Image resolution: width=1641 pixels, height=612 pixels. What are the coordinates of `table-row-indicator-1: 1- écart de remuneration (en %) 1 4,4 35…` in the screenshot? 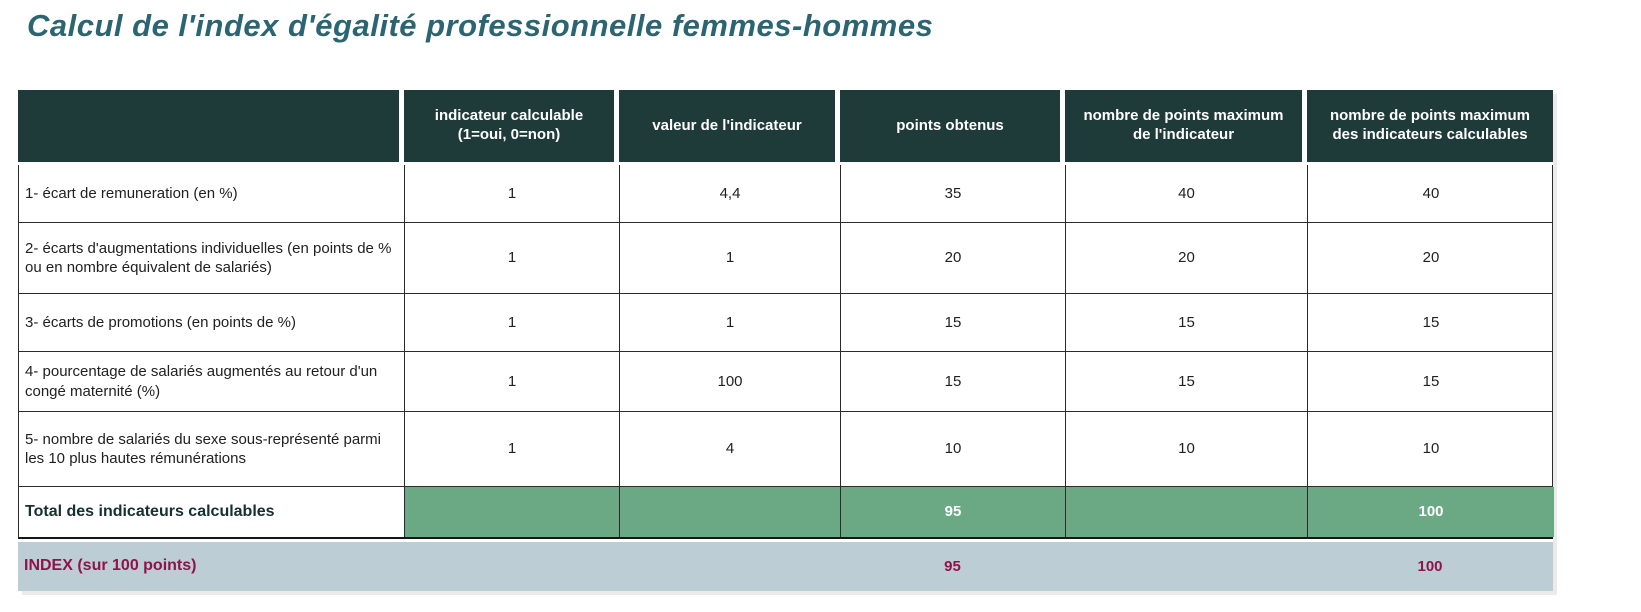 It's located at (785, 194).